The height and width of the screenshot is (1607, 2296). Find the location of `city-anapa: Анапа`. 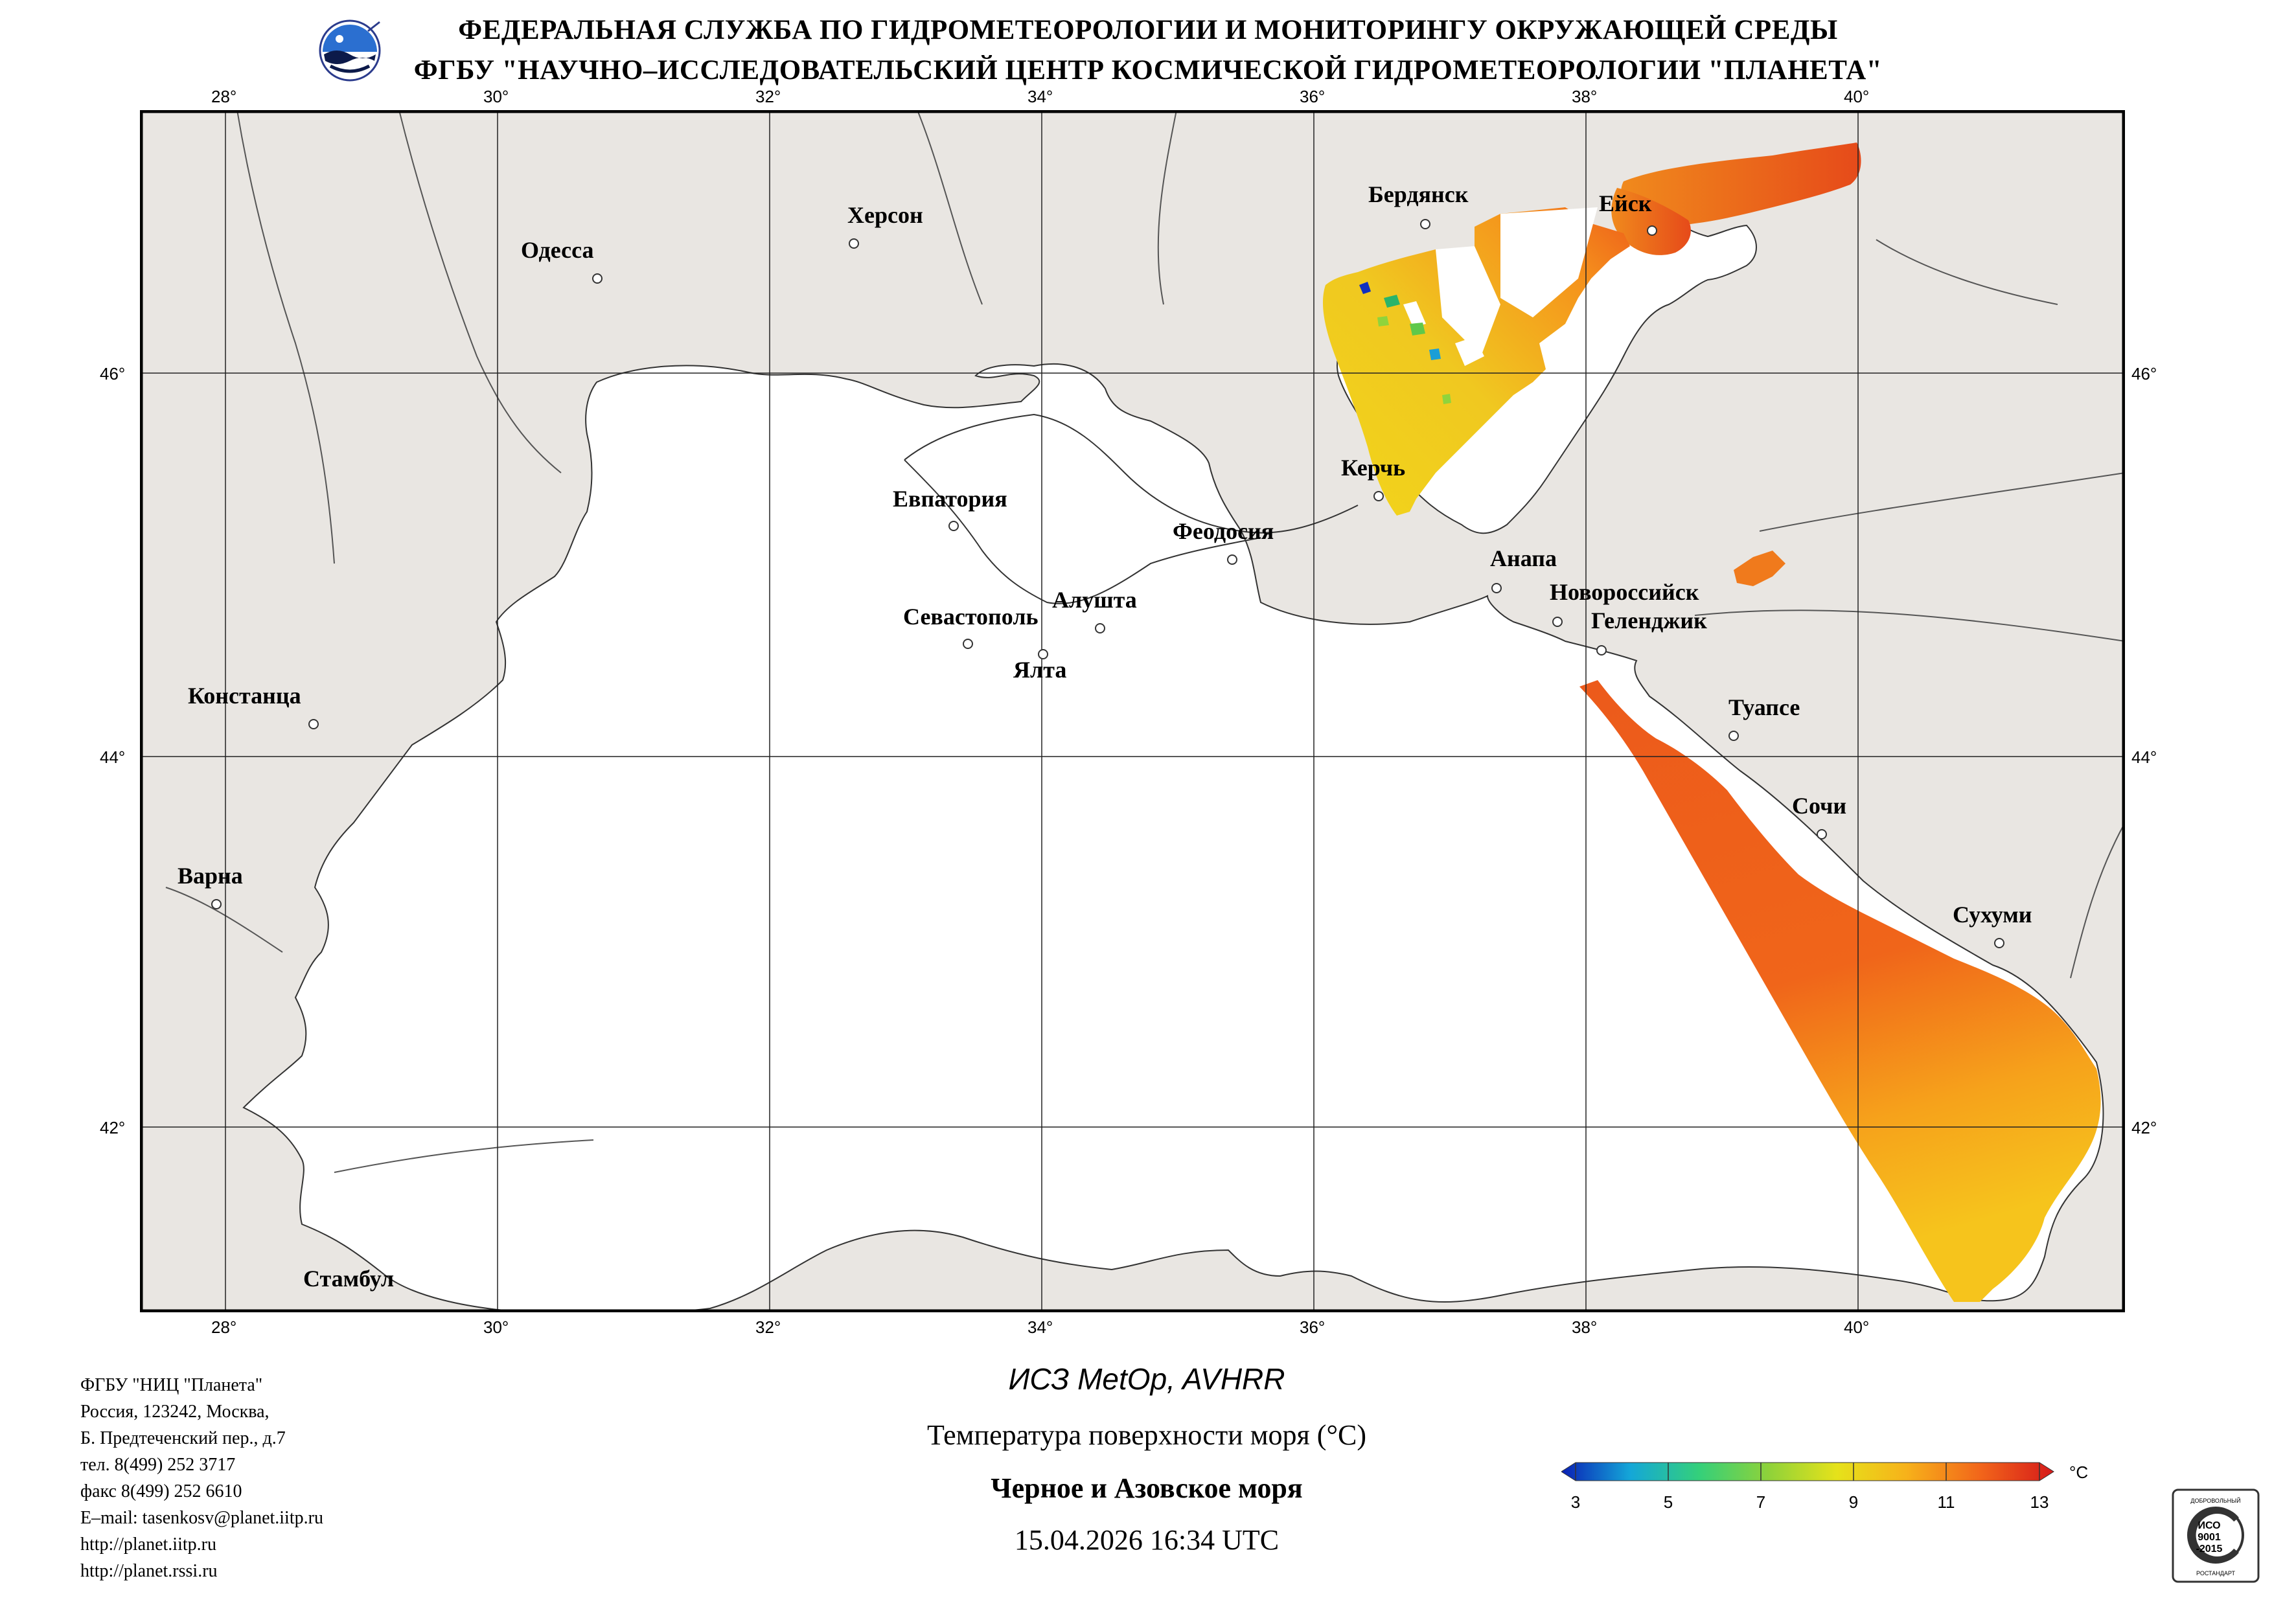

city-anapa: Анапа is located at coordinates (1524, 569).